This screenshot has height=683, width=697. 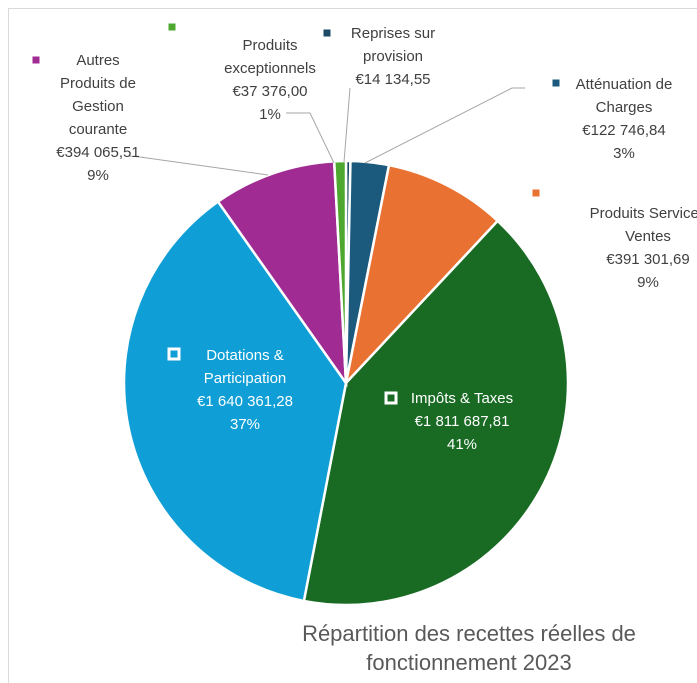 What do you see at coordinates (98, 95) in the screenshot?
I see `category-label: Autres Produits de Gestion courante` at bounding box center [98, 95].